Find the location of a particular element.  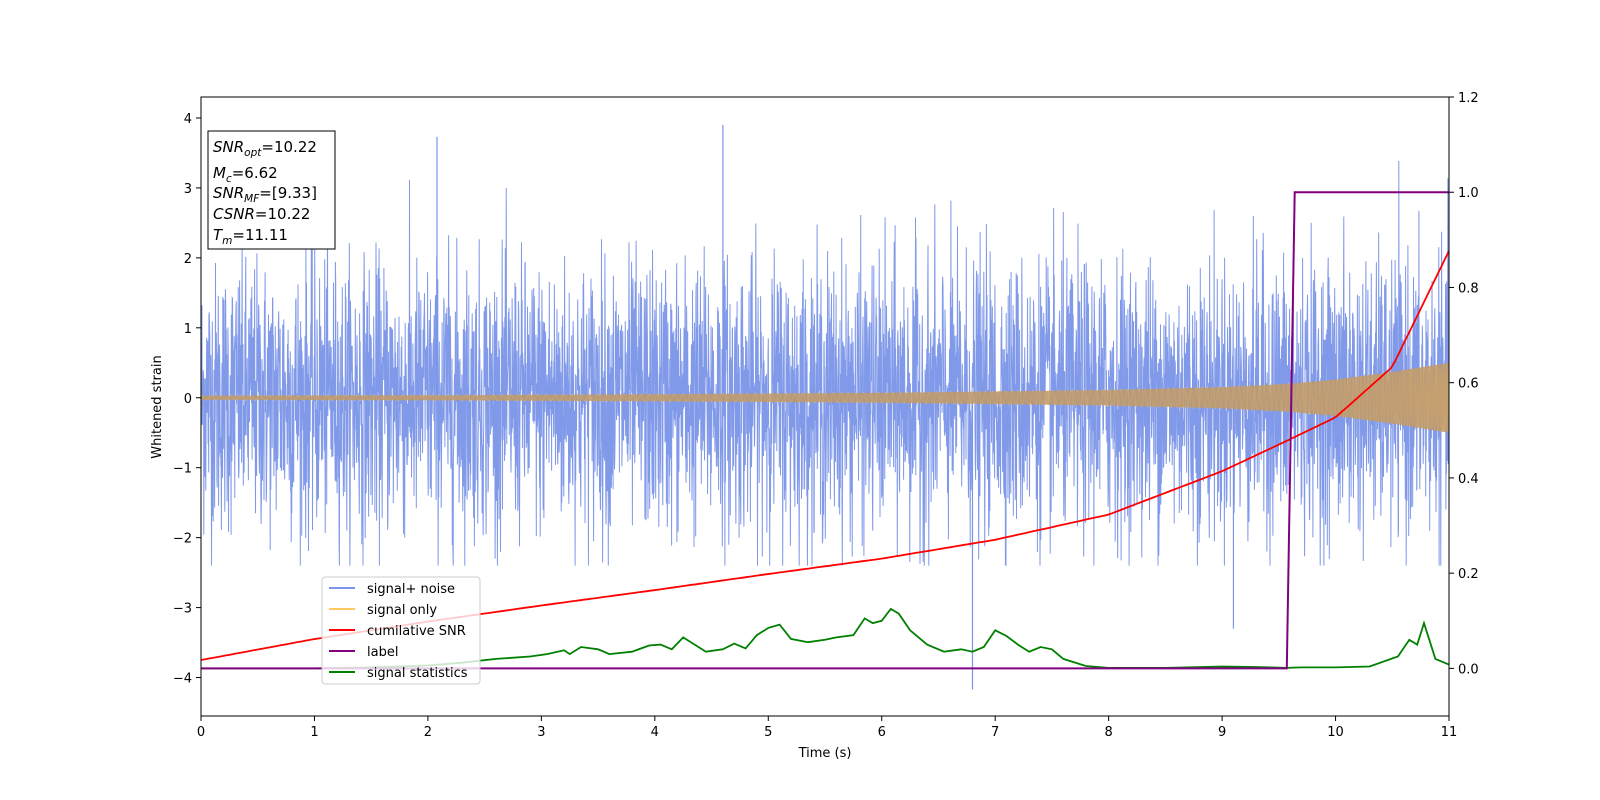

y-right-tick-label: 0.0 is located at coordinates (1468, 669).